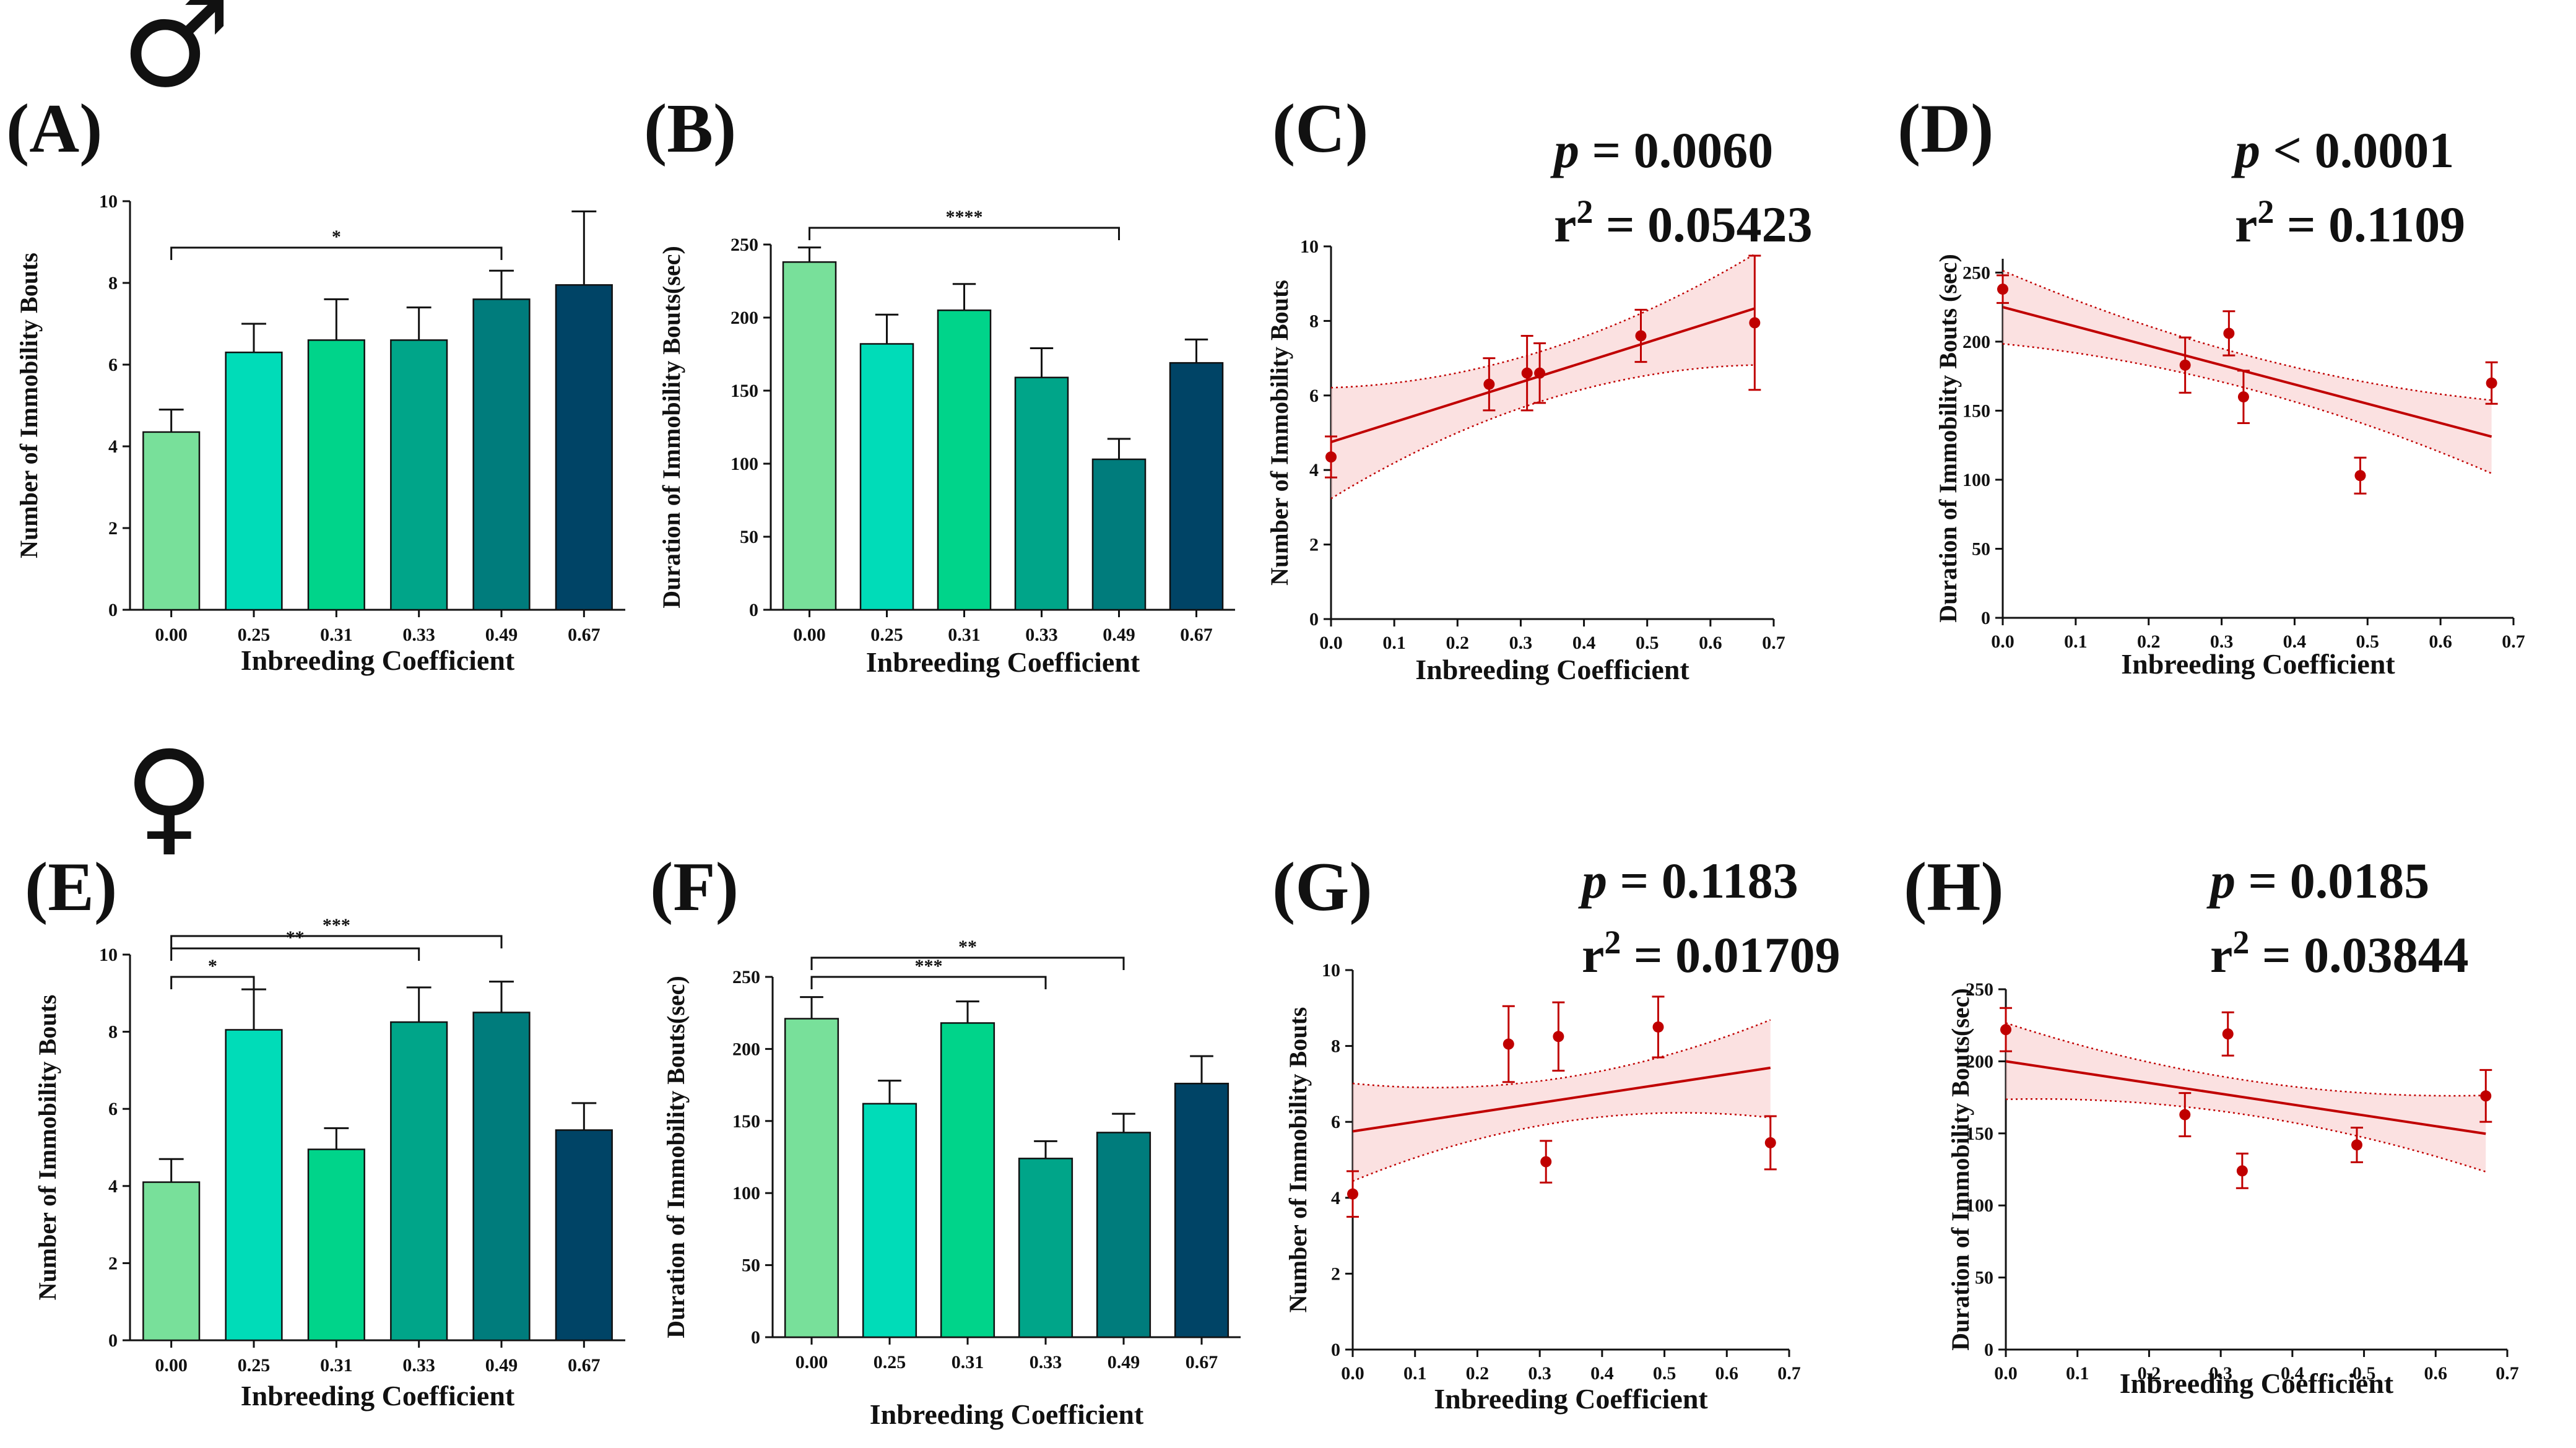  Describe the element at coordinates (1948, 439) in the screenshot. I see `y-axis-label: Duration of Immobility Bouts (sec)` at that location.